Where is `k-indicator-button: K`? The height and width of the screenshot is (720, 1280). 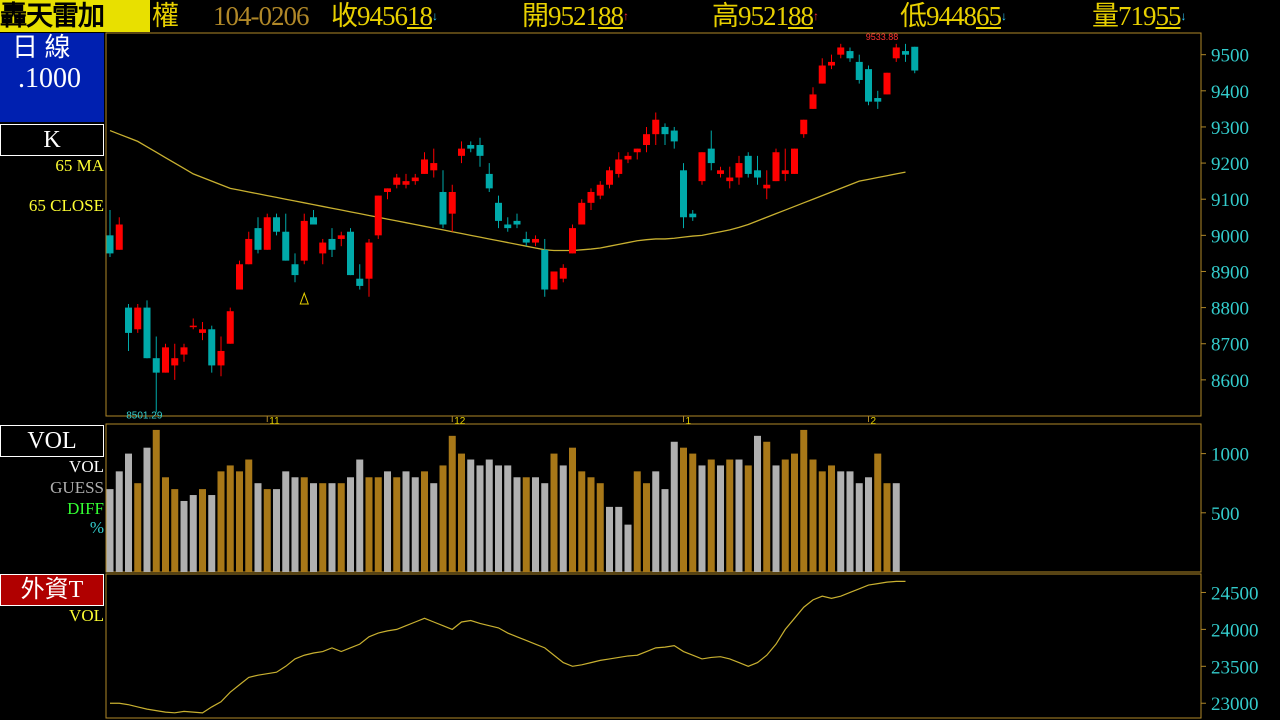
k-indicator-button: K is located at coordinates (52, 140).